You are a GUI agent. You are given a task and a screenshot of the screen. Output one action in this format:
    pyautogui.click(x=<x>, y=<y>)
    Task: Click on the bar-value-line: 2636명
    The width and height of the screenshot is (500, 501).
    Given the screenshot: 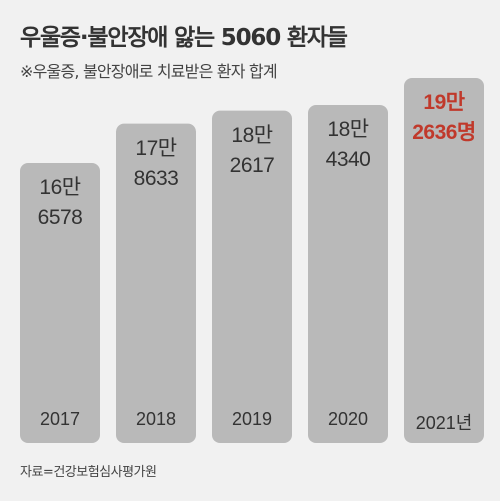 What is the action you would take?
    pyautogui.click(x=444, y=132)
    